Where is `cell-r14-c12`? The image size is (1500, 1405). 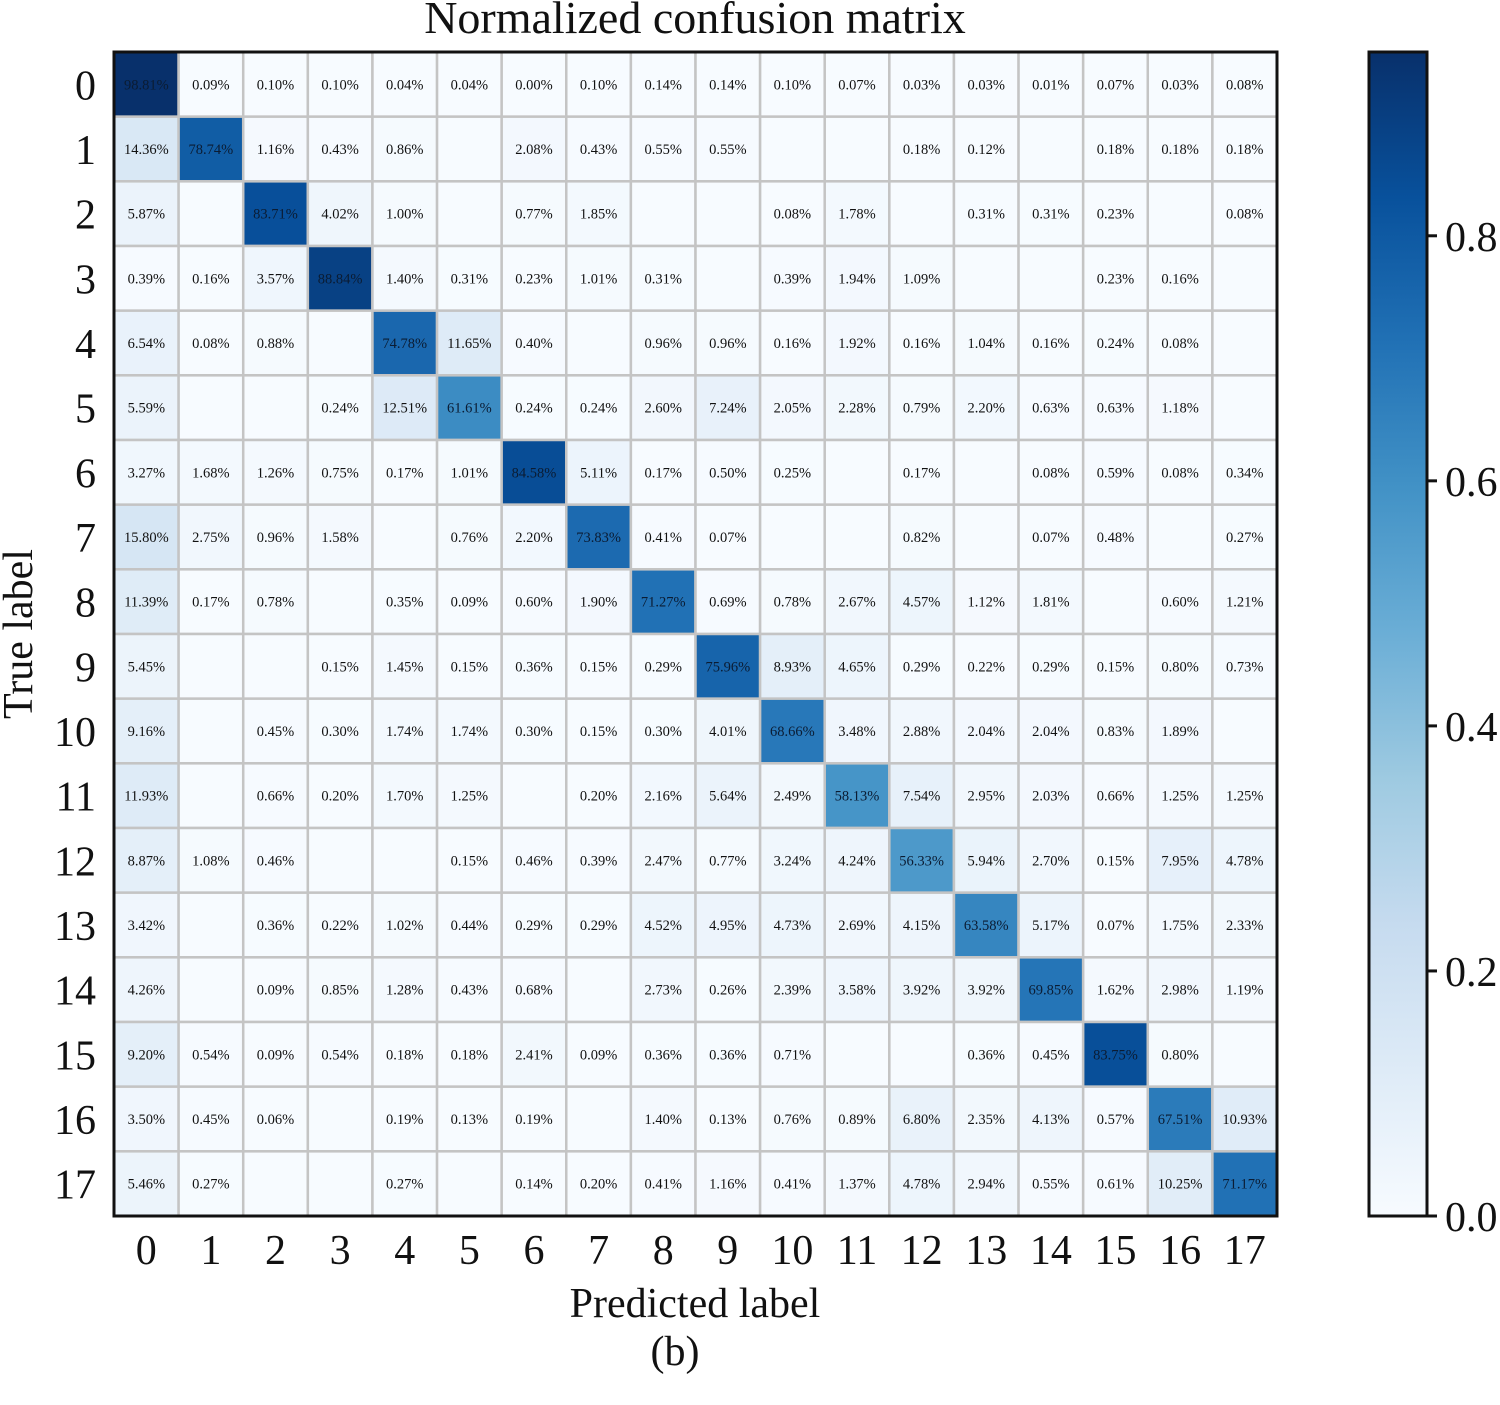
cell-r14-c12 is located at coordinates (922, 990).